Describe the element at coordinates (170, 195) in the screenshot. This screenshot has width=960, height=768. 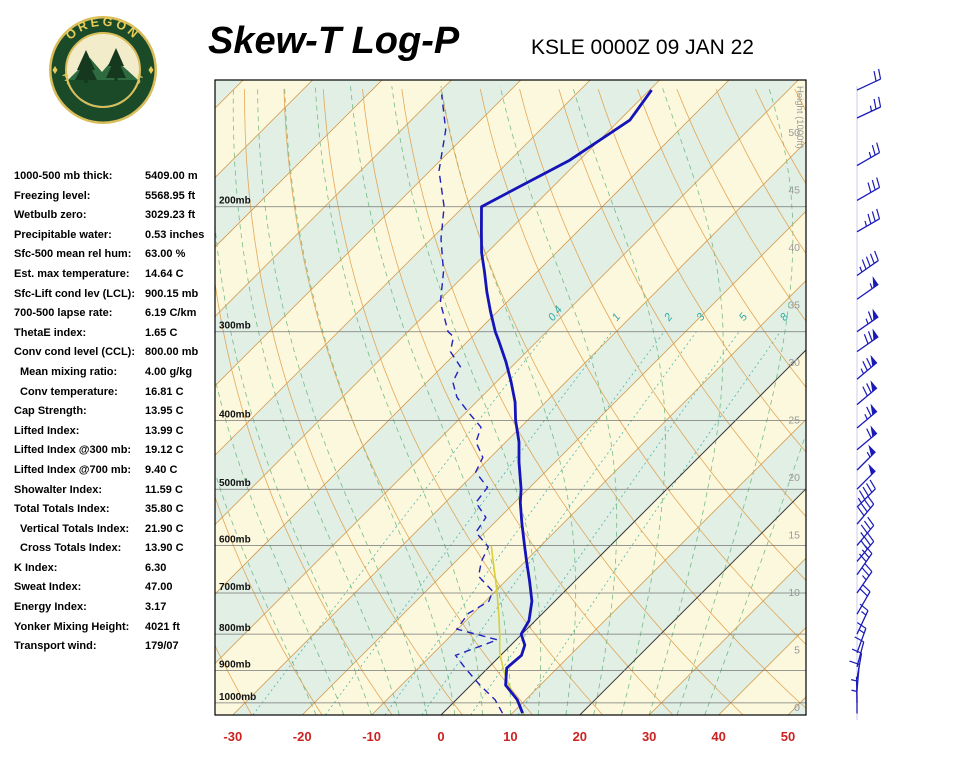
I see `index-value: 5568.95 ft` at that location.